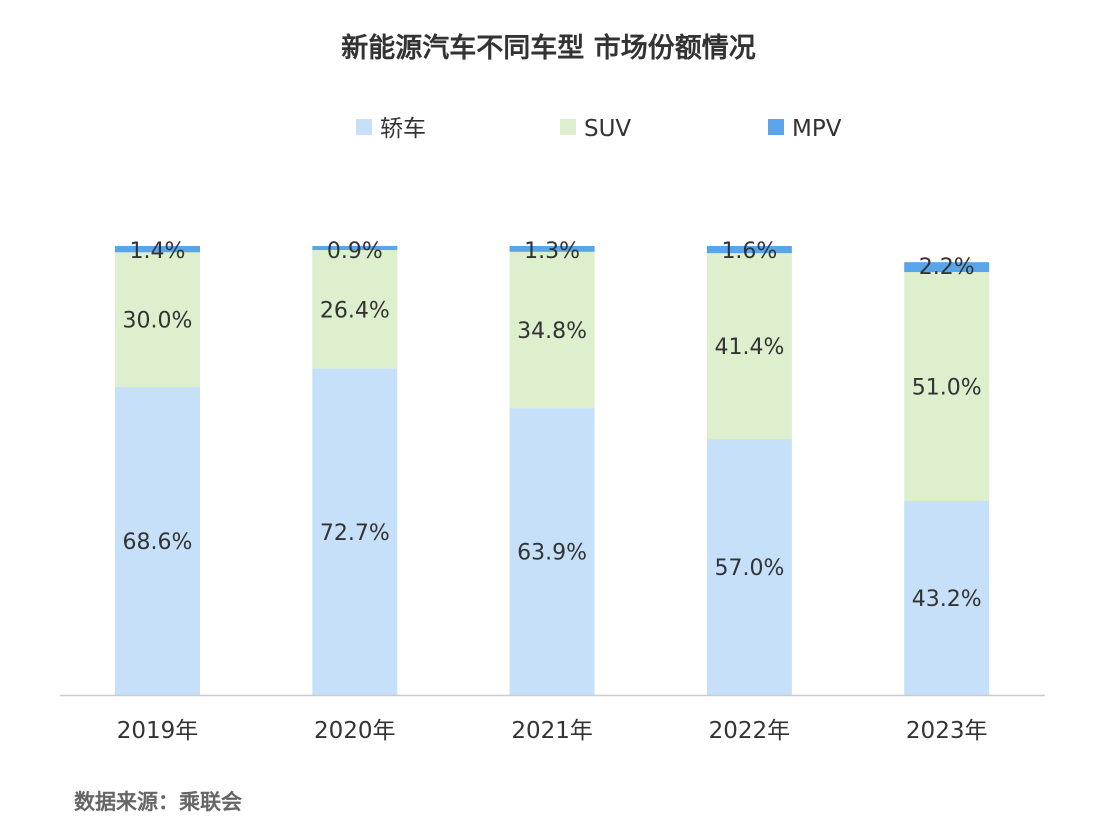 Image resolution: width=1097 pixels, height=835 pixels. Describe the element at coordinates (947, 731) in the screenshot. I see `x-tick-label: 2023年` at that location.